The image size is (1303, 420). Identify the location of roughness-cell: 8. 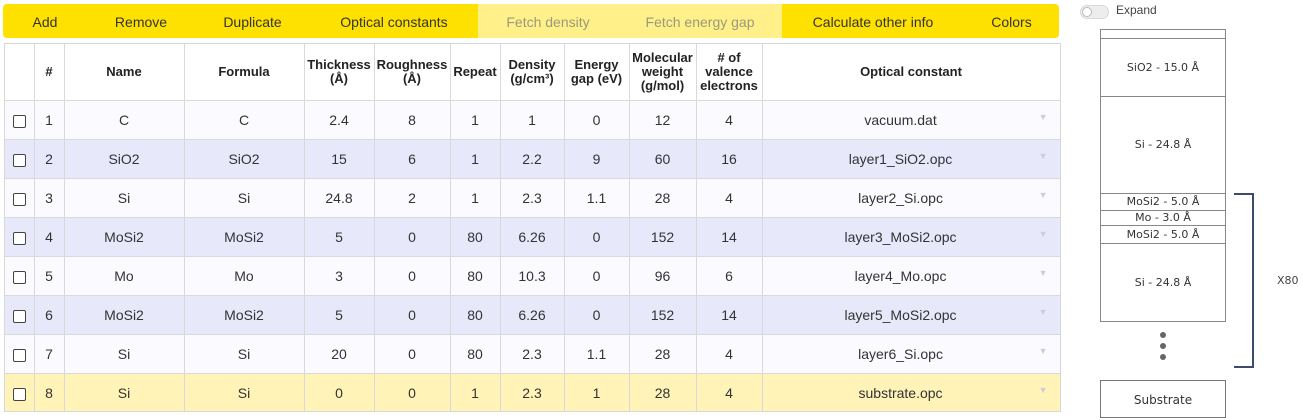
(412, 120).